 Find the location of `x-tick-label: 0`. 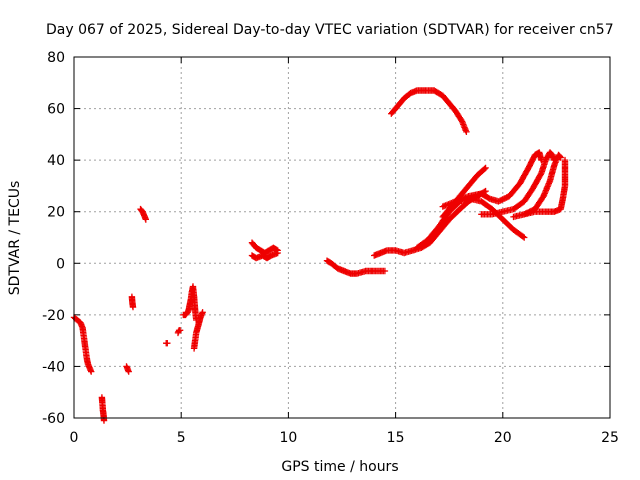

x-tick-label: 0 is located at coordinates (74, 438).